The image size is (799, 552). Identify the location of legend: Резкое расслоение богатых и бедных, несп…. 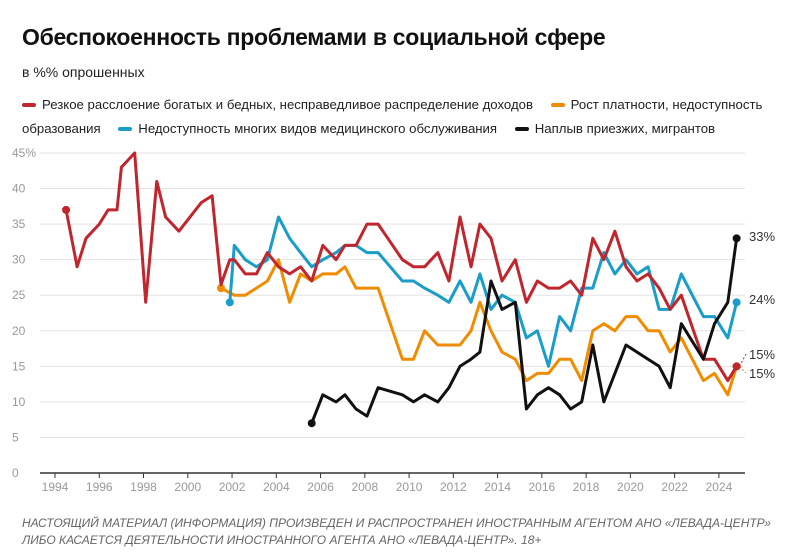
(402, 117).